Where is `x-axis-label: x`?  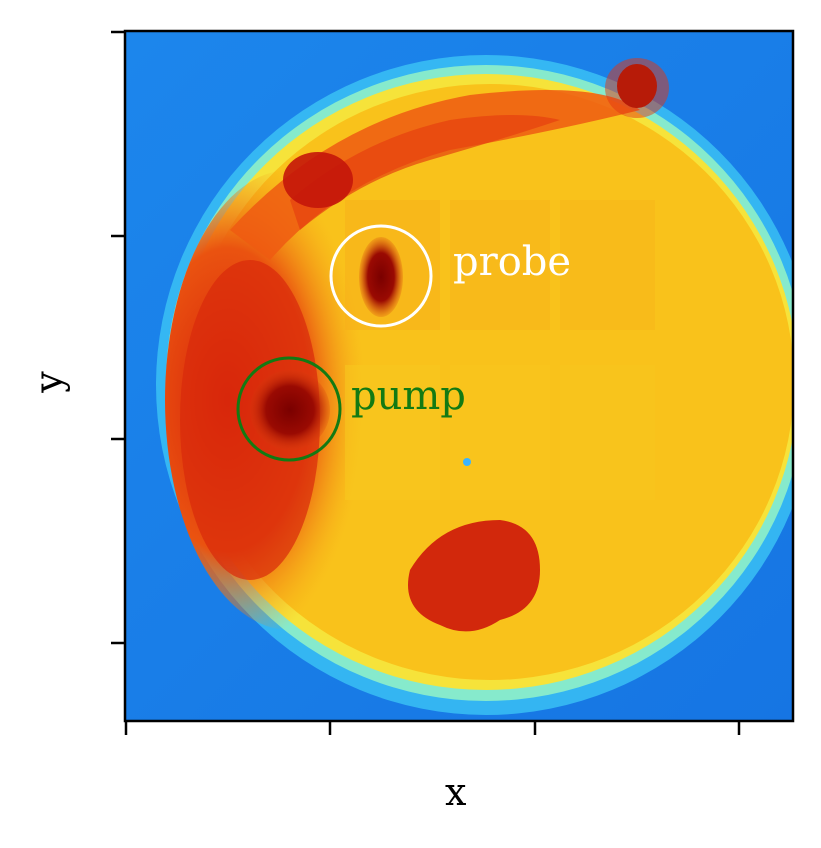
x-axis-label: x is located at coordinates (456, 792).